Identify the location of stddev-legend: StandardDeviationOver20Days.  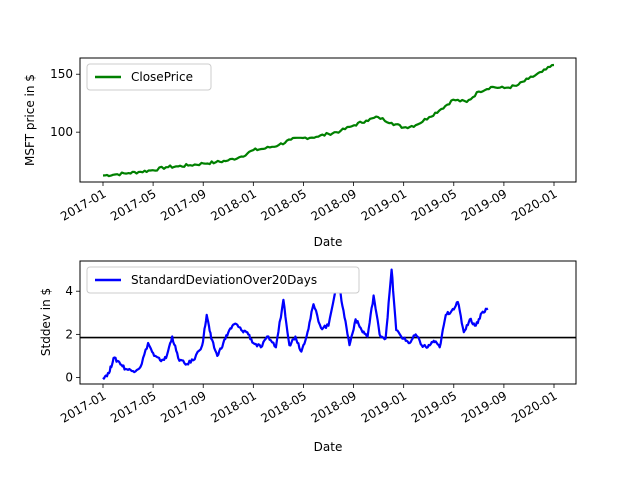
(223, 280).